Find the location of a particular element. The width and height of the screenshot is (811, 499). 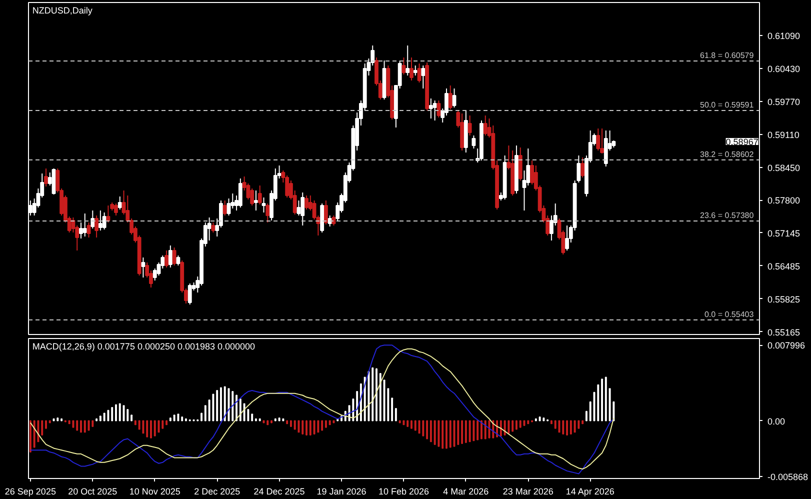

ref-line-label: 50.0 = 0.59591 is located at coordinates (727, 105).